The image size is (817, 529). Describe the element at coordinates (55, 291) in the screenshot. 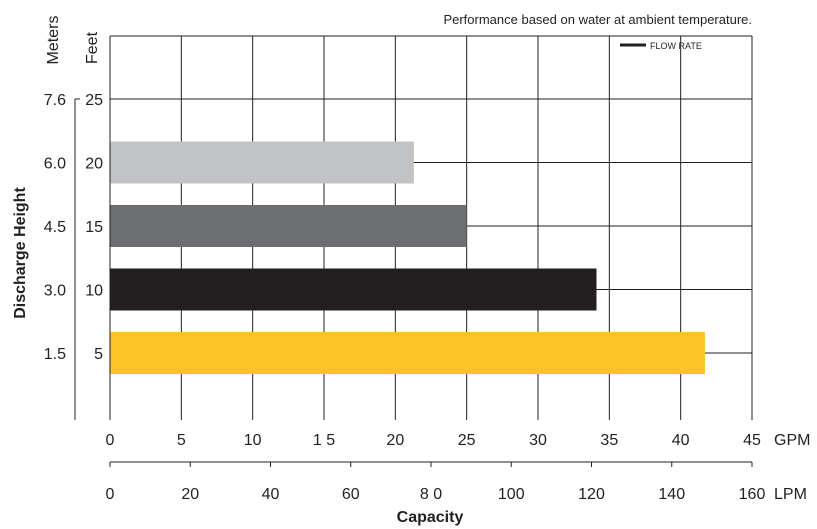

I see `y-tick-label-meters: 3.0` at that location.